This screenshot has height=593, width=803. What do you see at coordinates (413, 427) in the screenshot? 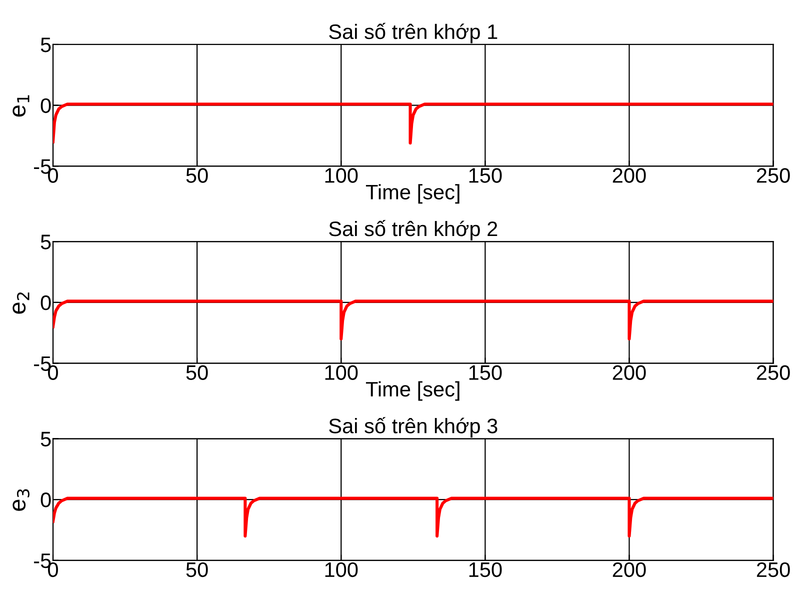
I see `chart-title: Sai số trên khớp 3` at bounding box center [413, 427].